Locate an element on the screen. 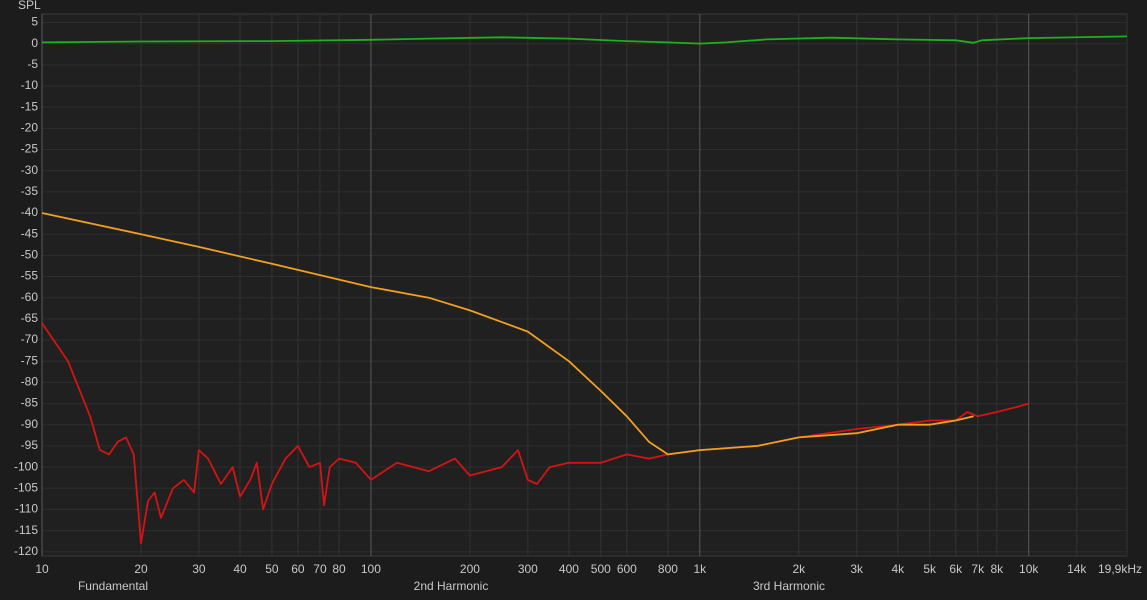 Image resolution: width=1147 pixels, height=600 pixels. x-tick-label: 100 is located at coordinates (371, 569).